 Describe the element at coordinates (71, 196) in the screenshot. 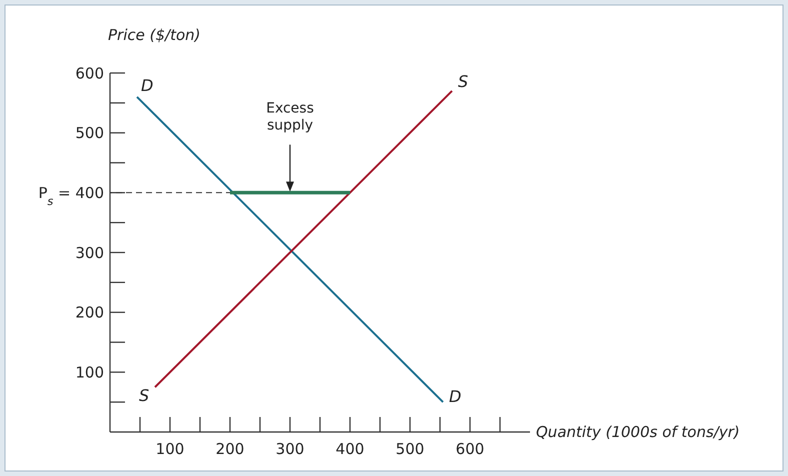

I see `y-tick-label: P$_{s}$ = 400` at that location.